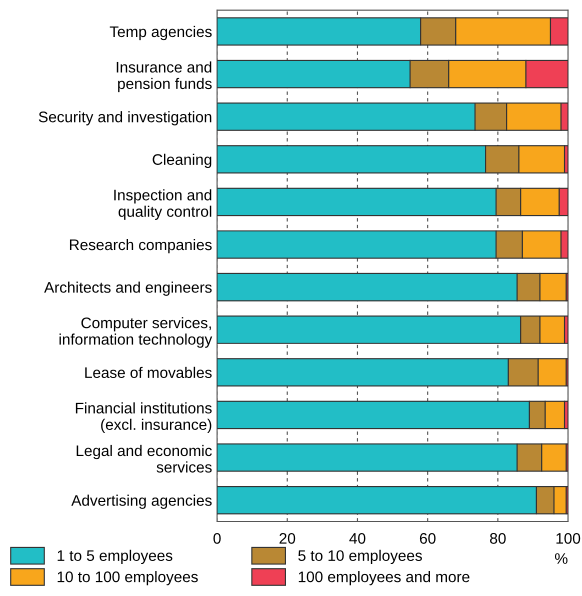  Describe the element at coordinates (148, 372) in the screenshot. I see `y-tick-label: Lease of movables` at that location.